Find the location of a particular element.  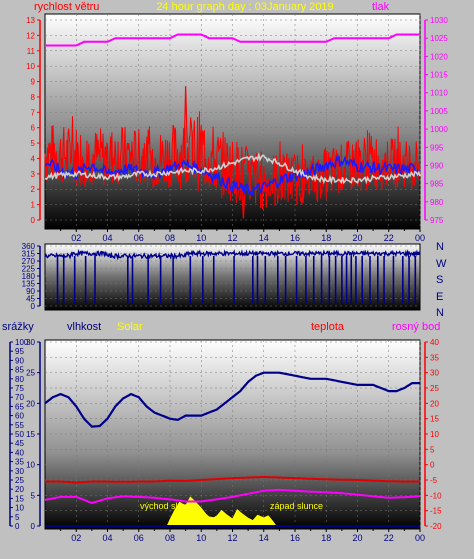

rain-y-axis-tick-label: 75 is located at coordinates (19, 388).